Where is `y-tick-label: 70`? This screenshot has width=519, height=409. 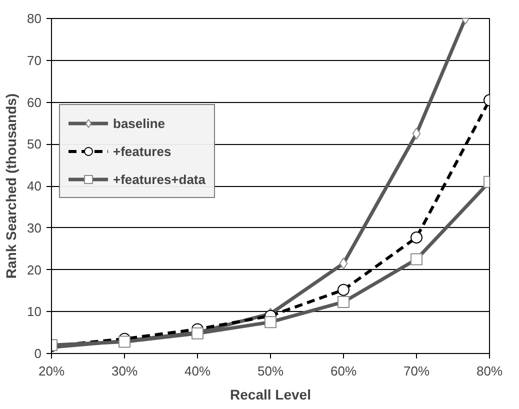
y-tick-label: 70 is located at coordinates (34, 60).